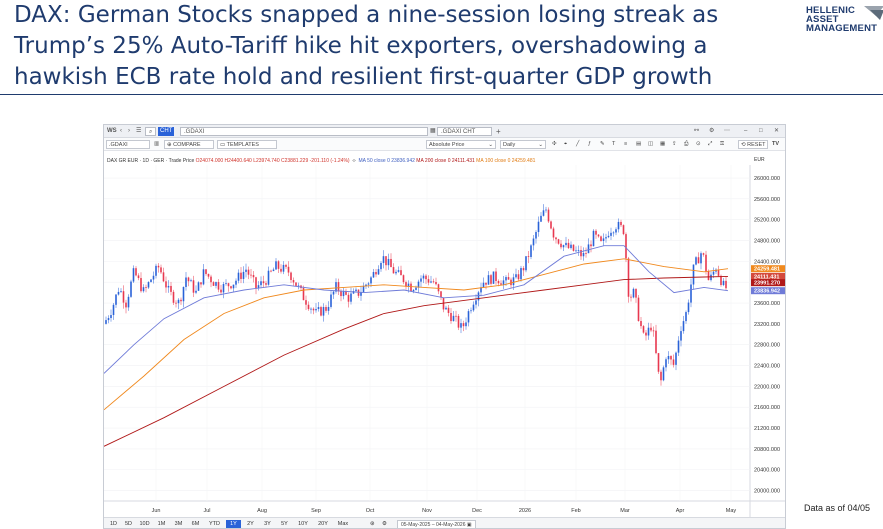  I want to click on range-button-1d: 1D, so click(113, 524).